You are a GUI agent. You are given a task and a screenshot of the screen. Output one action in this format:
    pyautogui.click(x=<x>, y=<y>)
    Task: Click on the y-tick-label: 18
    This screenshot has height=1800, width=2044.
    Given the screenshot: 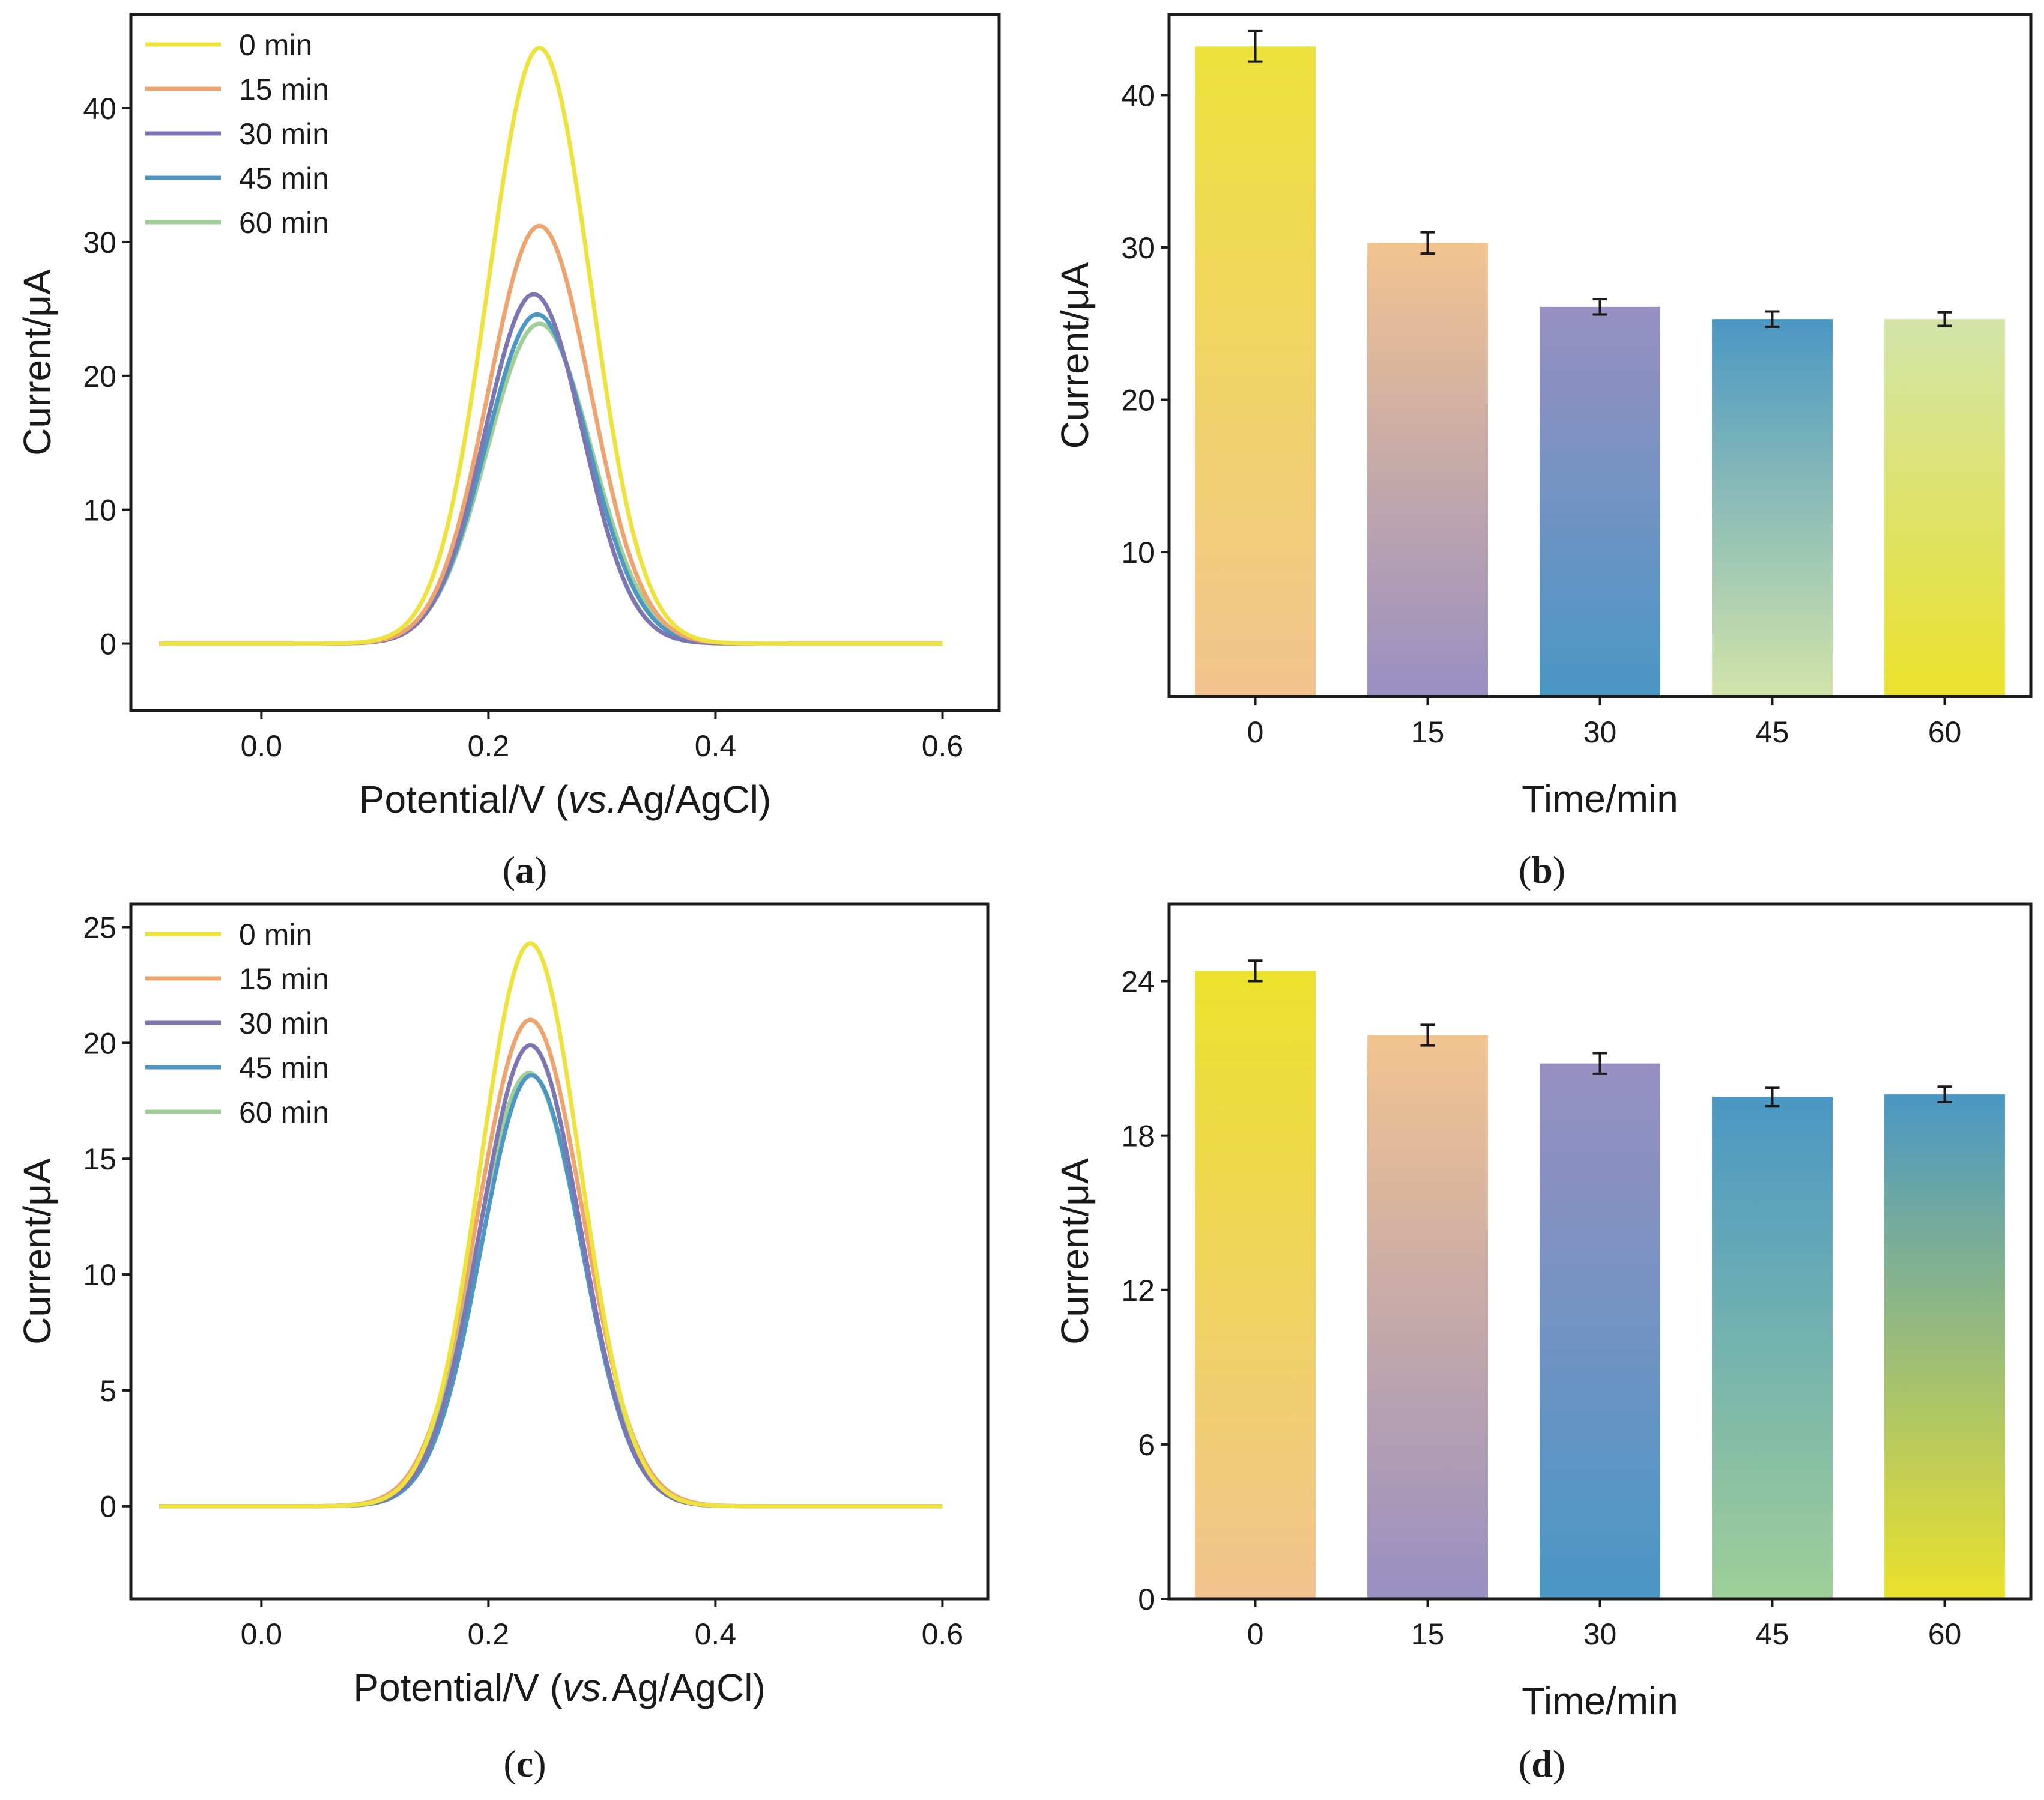 What is the action you would take?
    pyautogui.click(x=1138, y=1136)
    